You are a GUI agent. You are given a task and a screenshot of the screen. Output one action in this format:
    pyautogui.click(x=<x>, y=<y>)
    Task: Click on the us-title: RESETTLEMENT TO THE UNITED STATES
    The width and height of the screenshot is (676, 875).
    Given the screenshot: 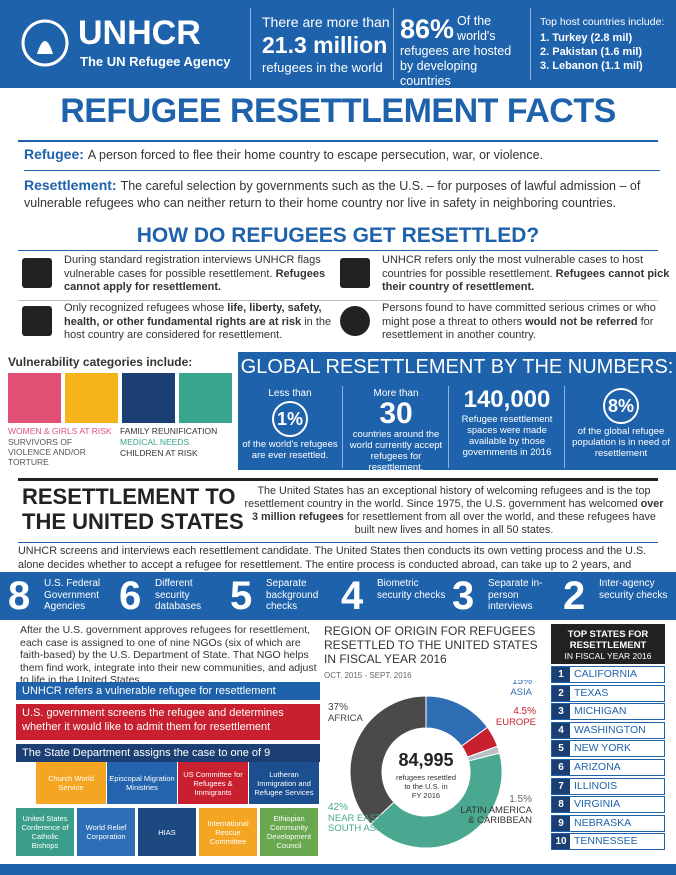 What is the action you would take?
    pyautogui.click(x=133, y=509)
    